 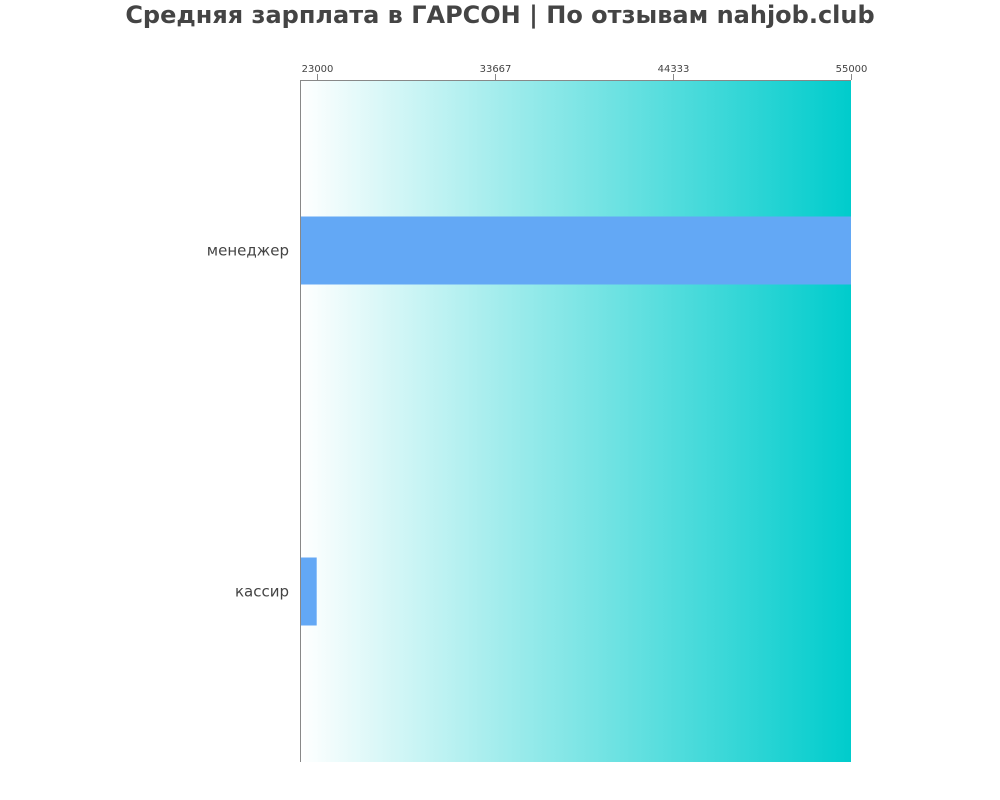 I want to click on x-tick-label: 33667, so click(x=496, y=69).